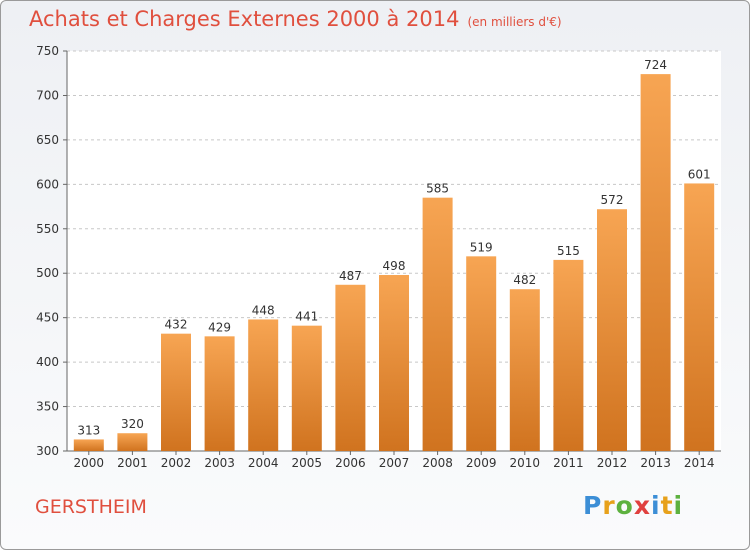 Image resolution: width=750 pixels, height=550 pixels. What do you see at coordinates (514, 22) in the screenshot?
I see `chart-unit-label: (en milliers d'€)` at bounding box center [514, 22].